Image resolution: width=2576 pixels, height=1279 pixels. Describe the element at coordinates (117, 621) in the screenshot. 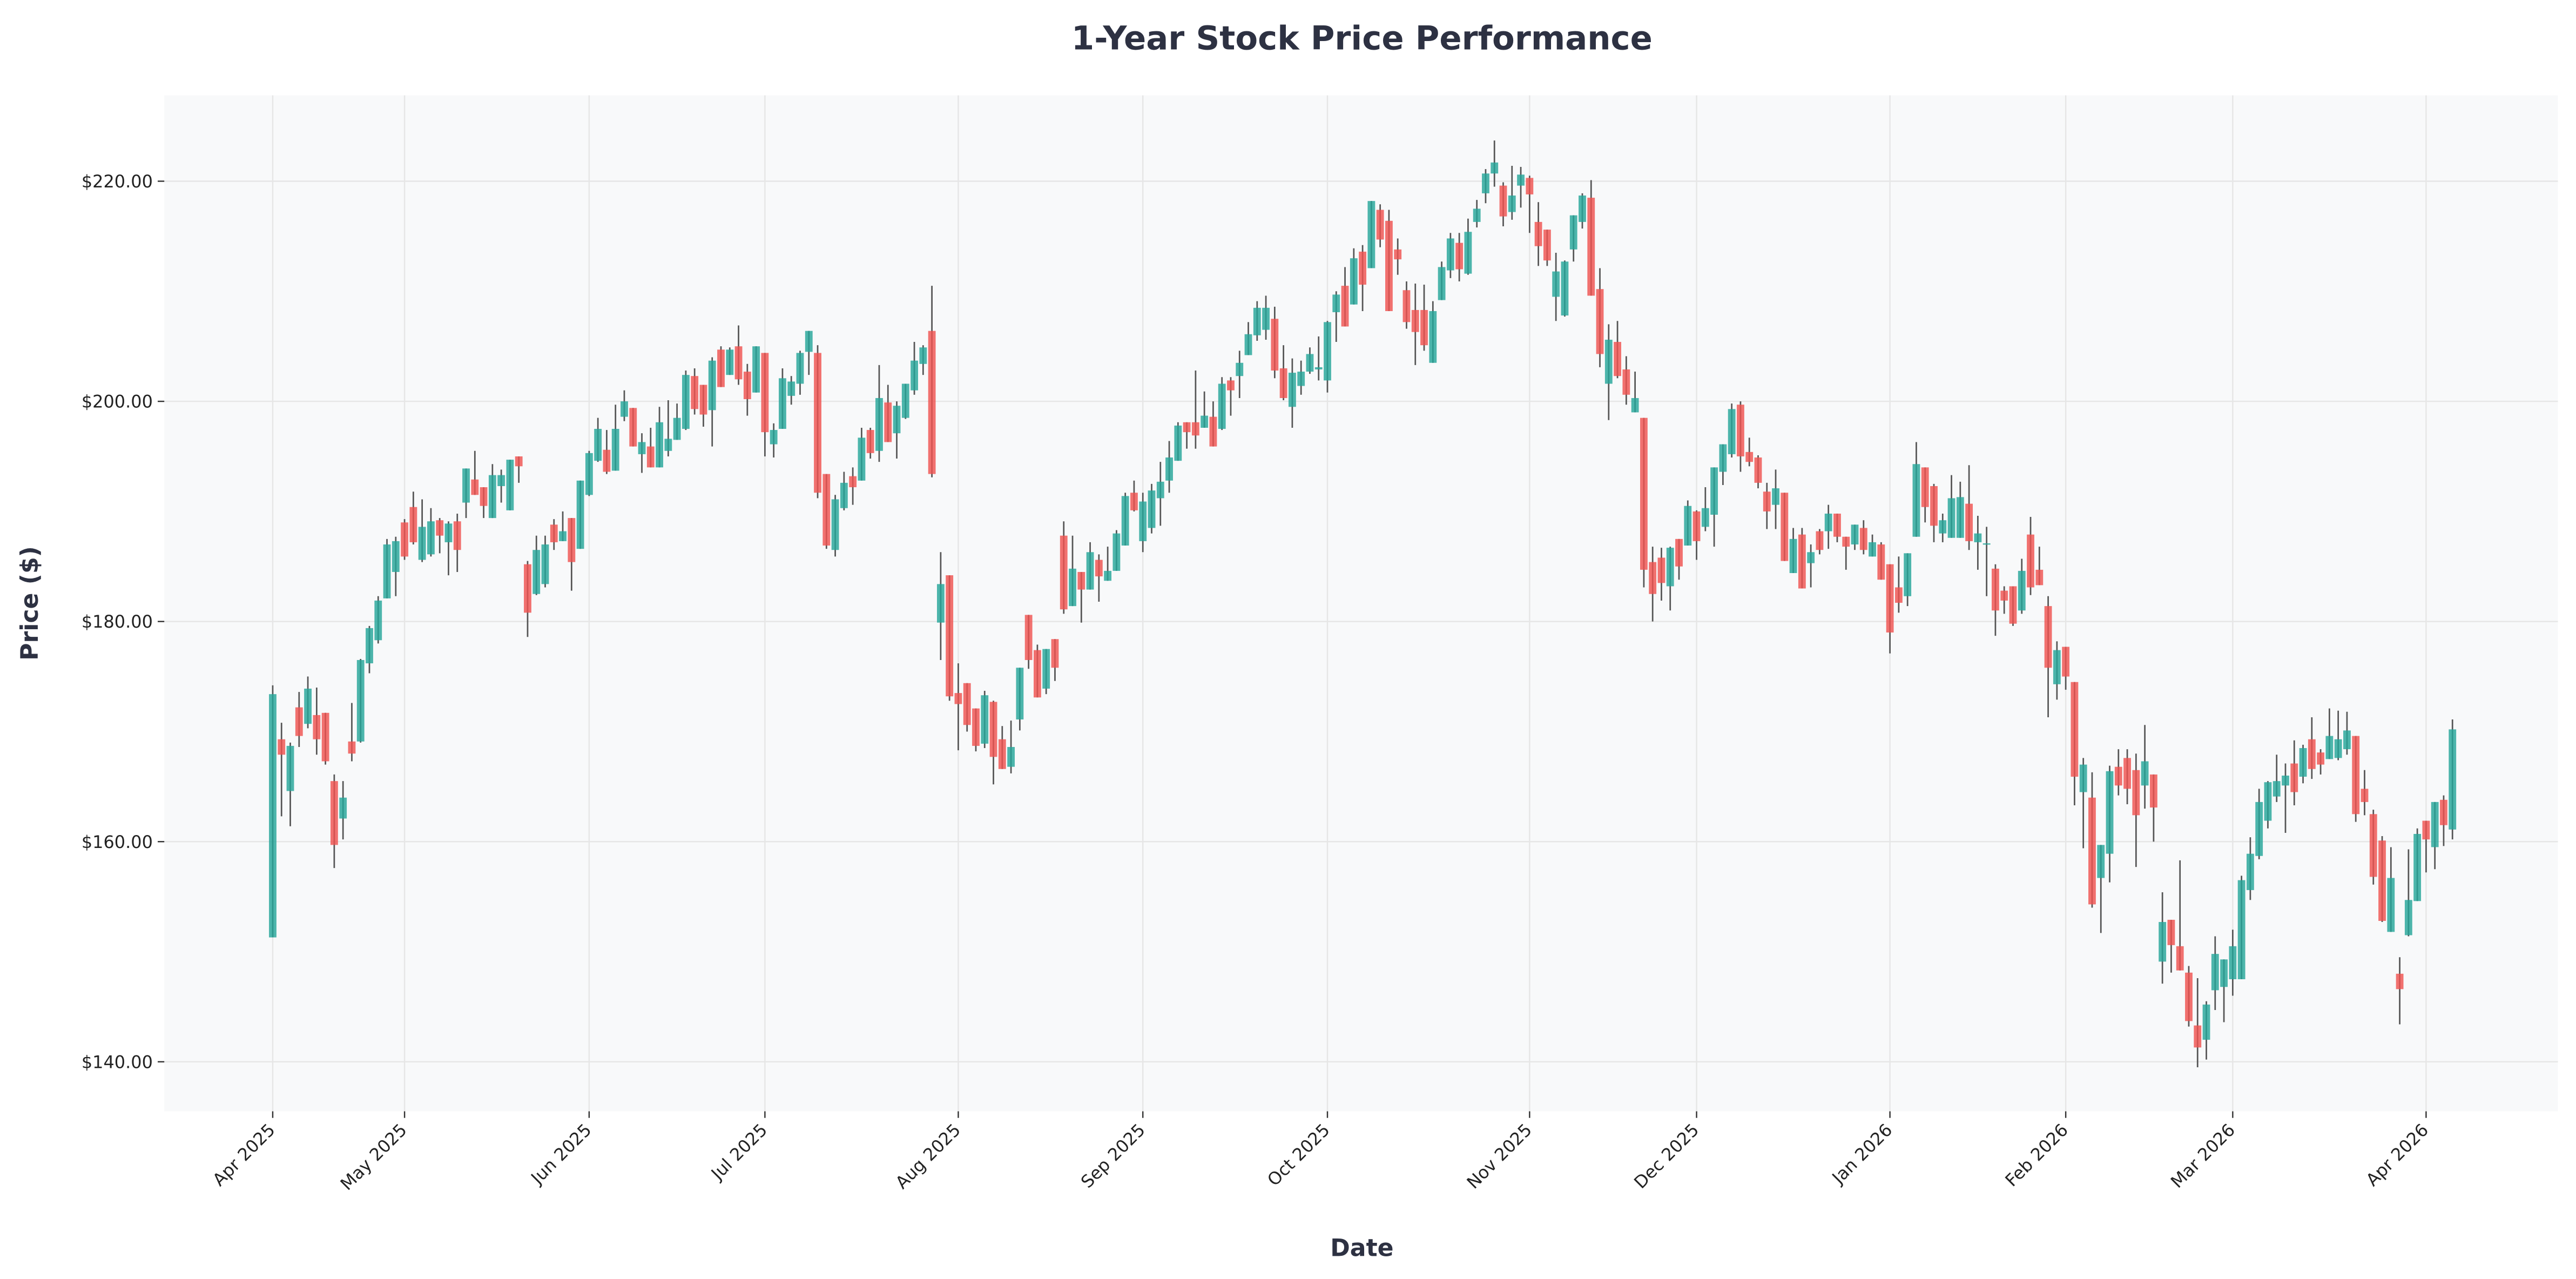

I see `y-tick-label: $180.00` at that location.